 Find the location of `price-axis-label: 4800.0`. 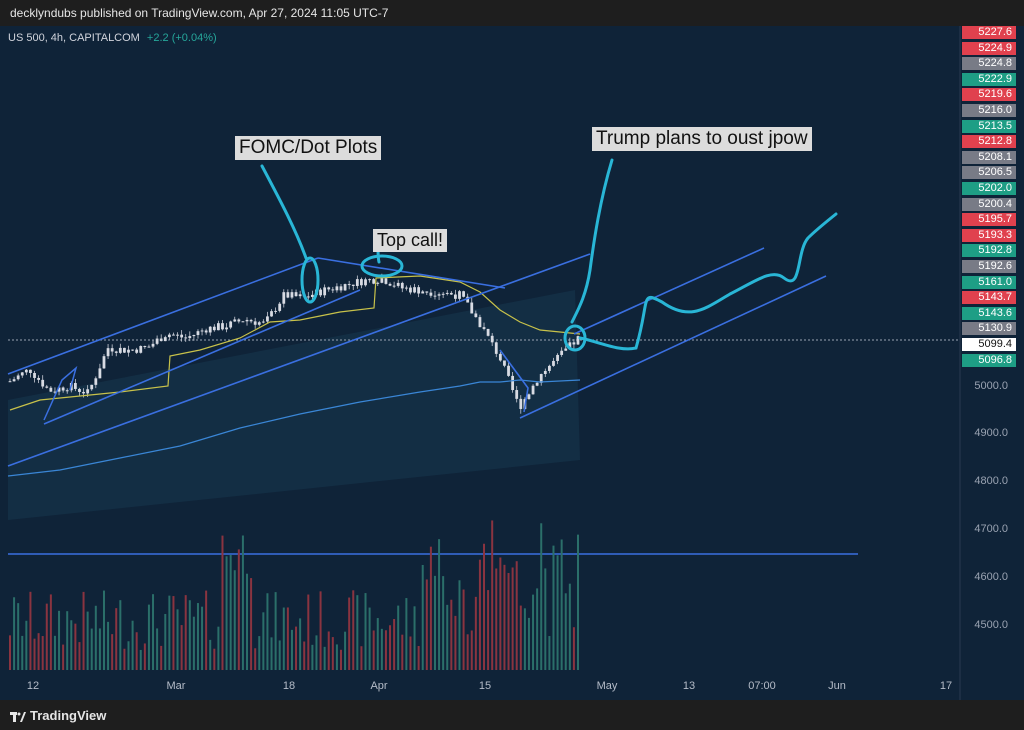

price-axis-label: 4800.0 is located at coordinates (991, 481).